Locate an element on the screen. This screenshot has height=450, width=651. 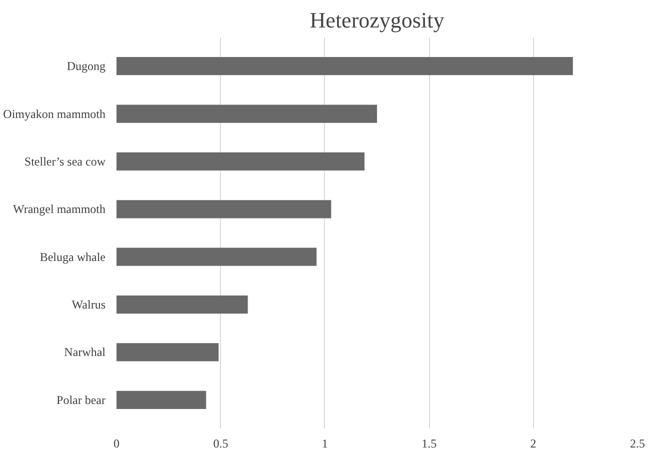
x-tick-label: 2.5 is located at coordinates (637, 443).